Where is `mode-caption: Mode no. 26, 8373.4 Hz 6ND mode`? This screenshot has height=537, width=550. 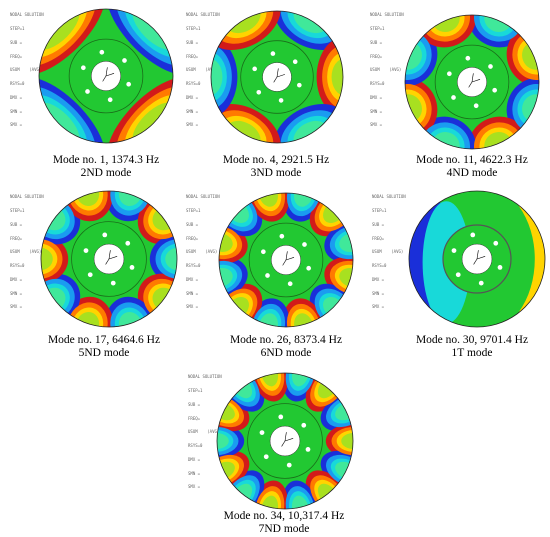 mode-caption: Mode no. 26, 8373.4 Hz 6ND mode is located at coordinates (286, 347).